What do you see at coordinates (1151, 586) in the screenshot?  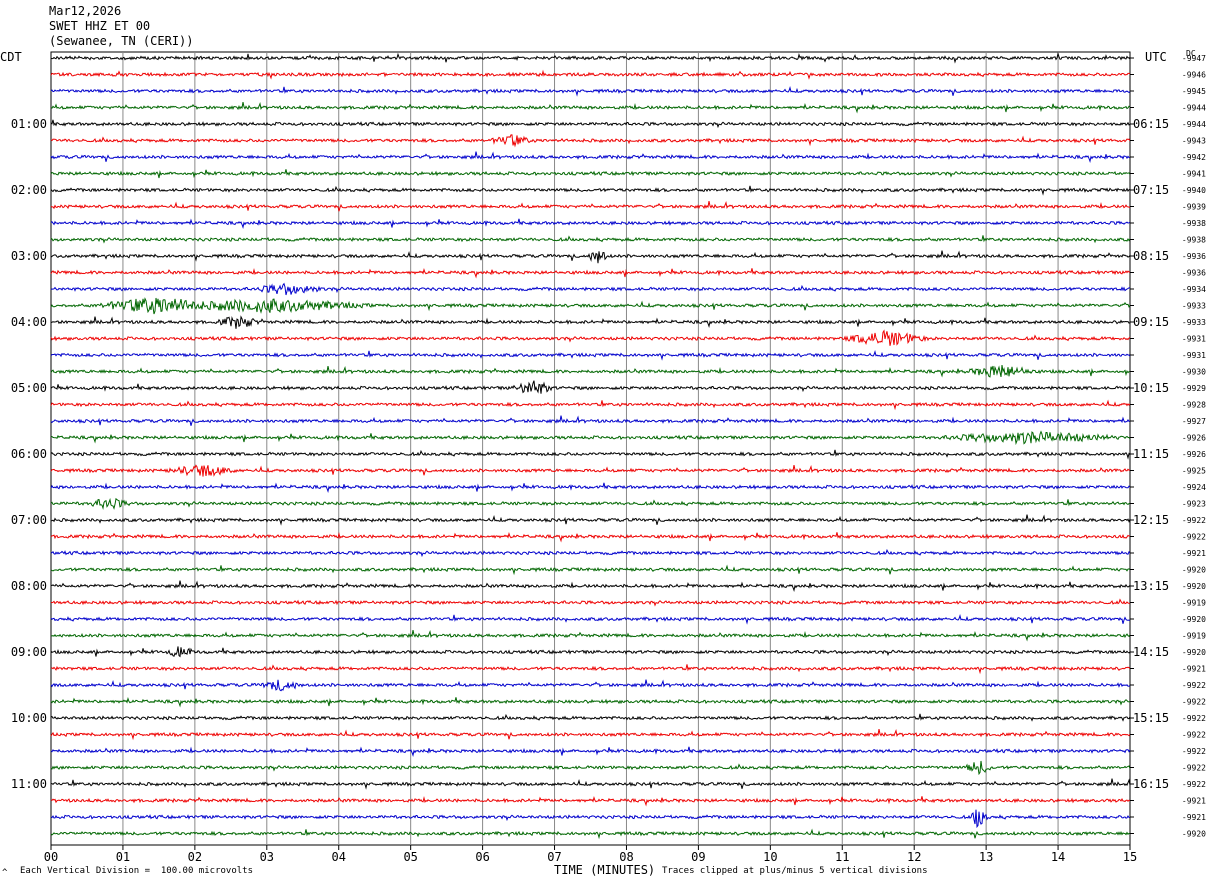 I see `right-hour-label: 13:15` at bounding box center [1151, 586].